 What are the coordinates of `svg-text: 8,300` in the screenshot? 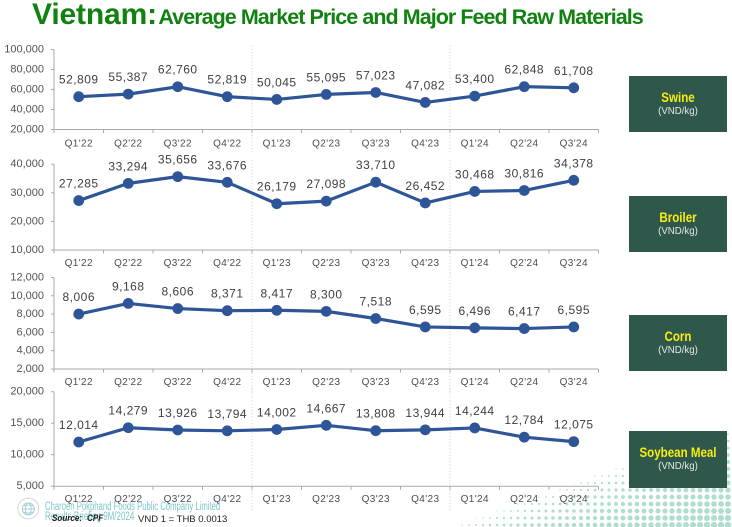 It's located at (326, 294).